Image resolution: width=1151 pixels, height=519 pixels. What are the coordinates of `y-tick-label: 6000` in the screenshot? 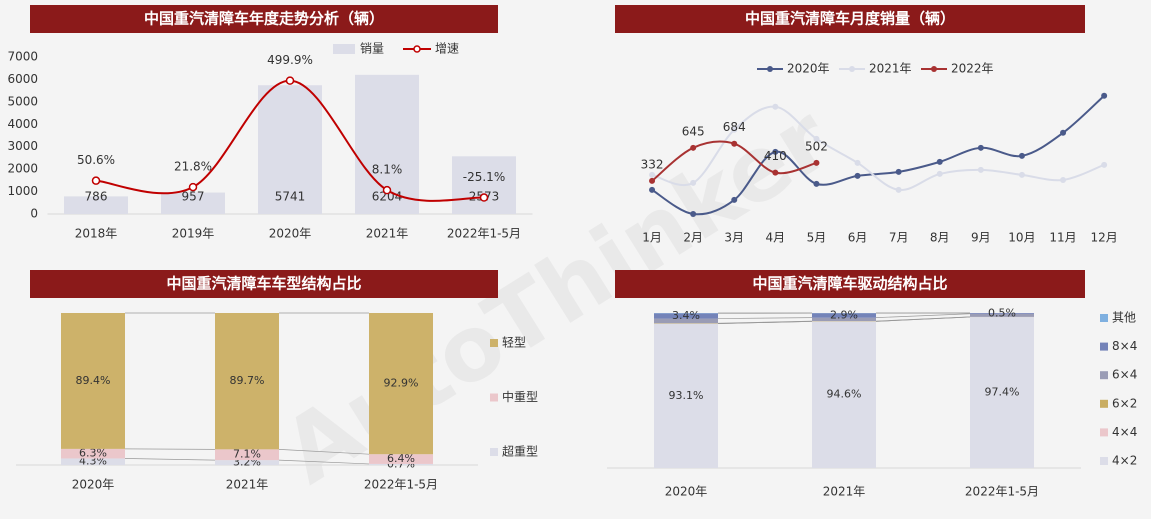 It's located at (22, 79).